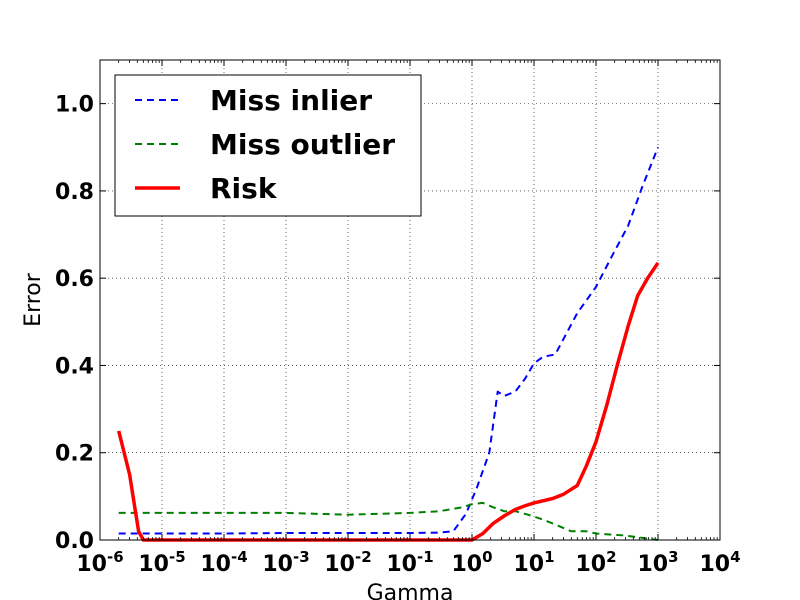 Image resolution: width=800 pixels, height=600 pixels. What do you see at coordinates (74, 454) in the screenshot?
I see `y-tick-label: 0.2` at bounding box center [74, 454].